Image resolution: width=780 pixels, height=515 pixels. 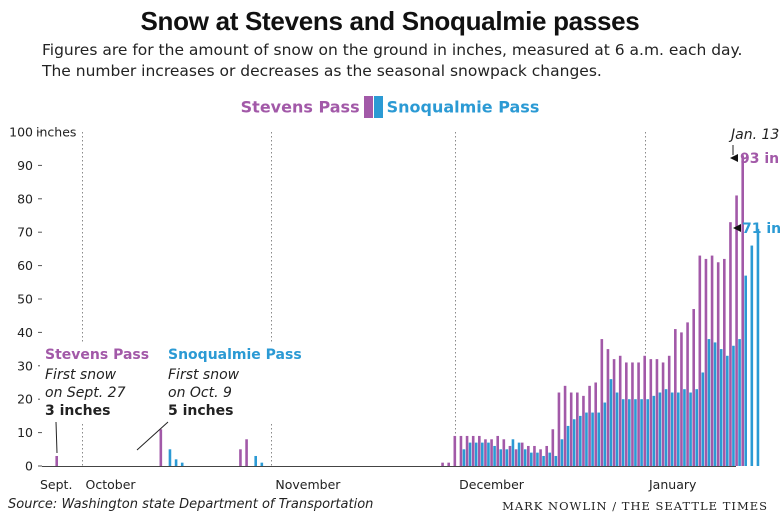 I want to click on annotation-stevens-line1: First snow, so click(x=81, y=375).